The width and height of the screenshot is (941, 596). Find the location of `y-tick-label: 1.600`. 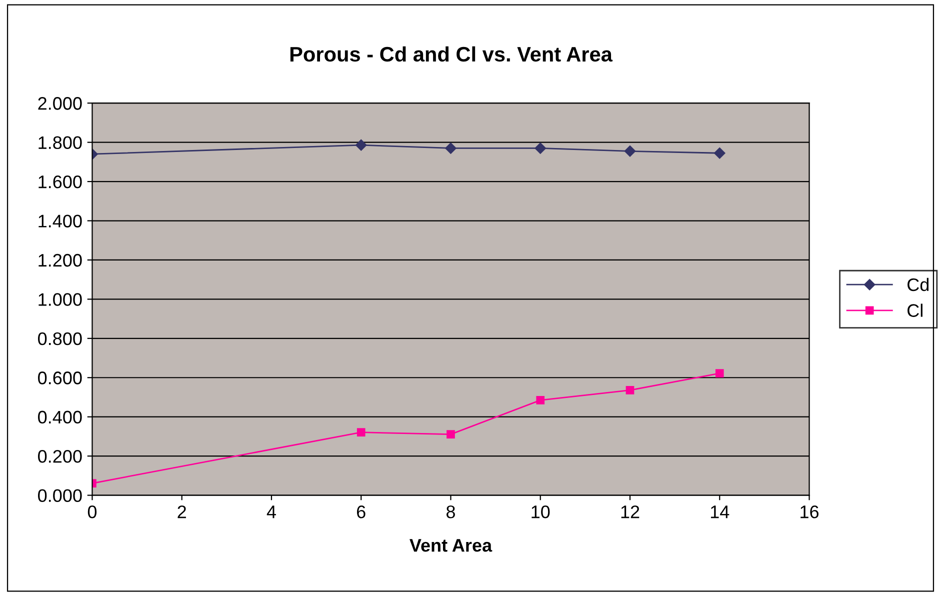

y-tick-label: 1.600 is located at coordinates (60, 181).